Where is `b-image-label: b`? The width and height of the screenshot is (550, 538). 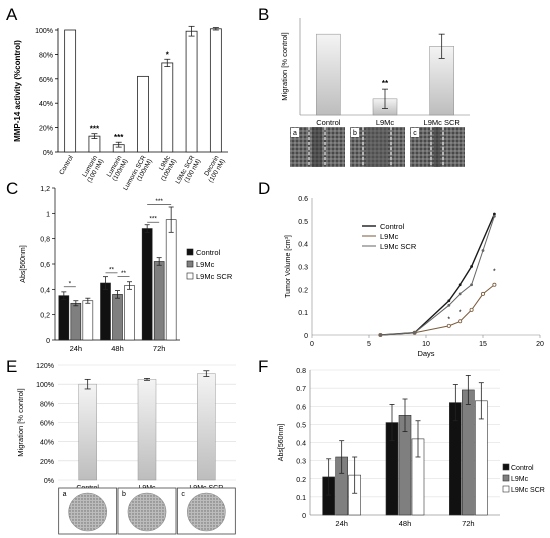
b-image-label: b is located at coordinates (355, 133).